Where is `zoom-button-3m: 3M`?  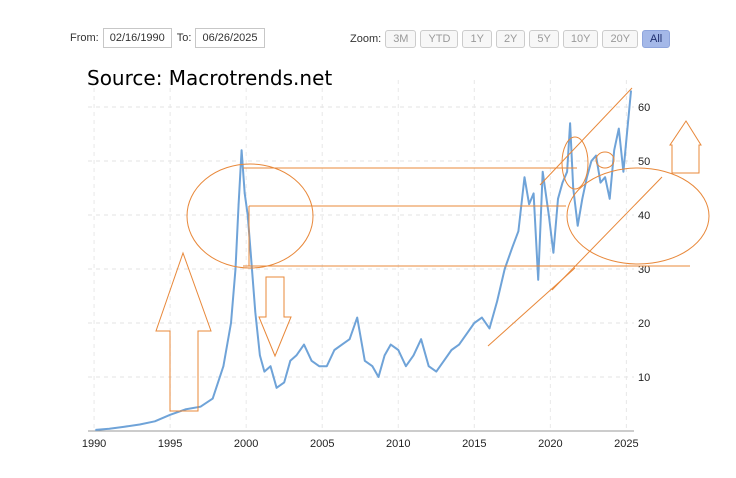 zoom-button-3m: 3M is located at coordinates (401, 39).